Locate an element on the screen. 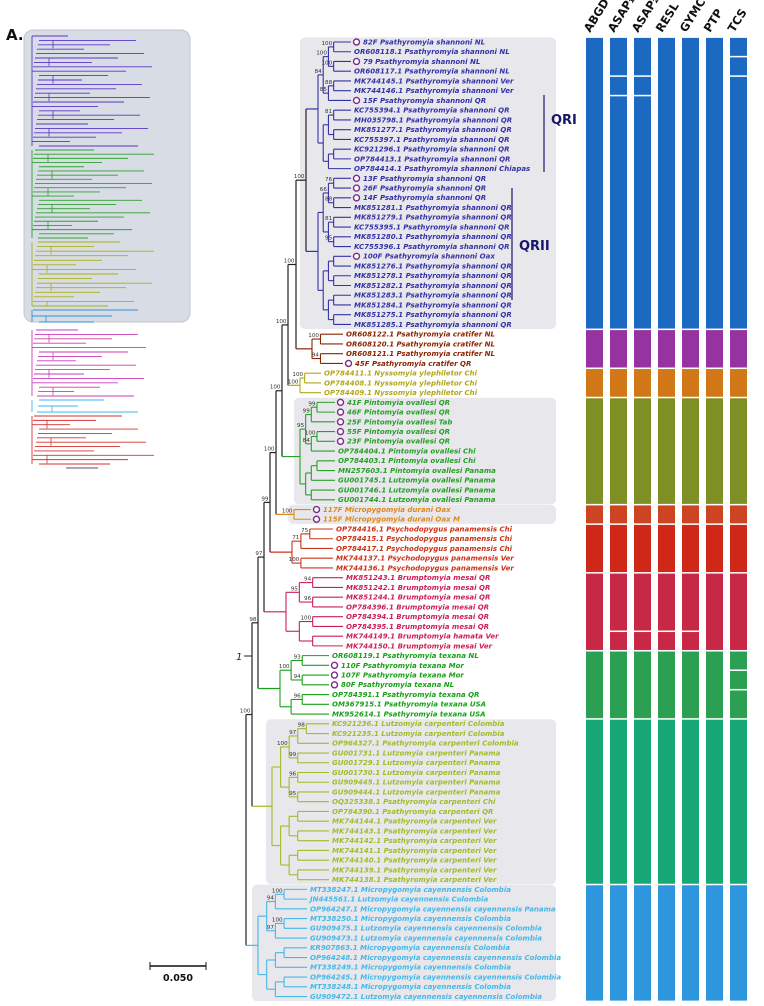 The width and height of the screenshot is (764, 1006). taxon-label: GU001744.1 Lutzomyia ovallesi Panama is located at coordinates (417, 500).